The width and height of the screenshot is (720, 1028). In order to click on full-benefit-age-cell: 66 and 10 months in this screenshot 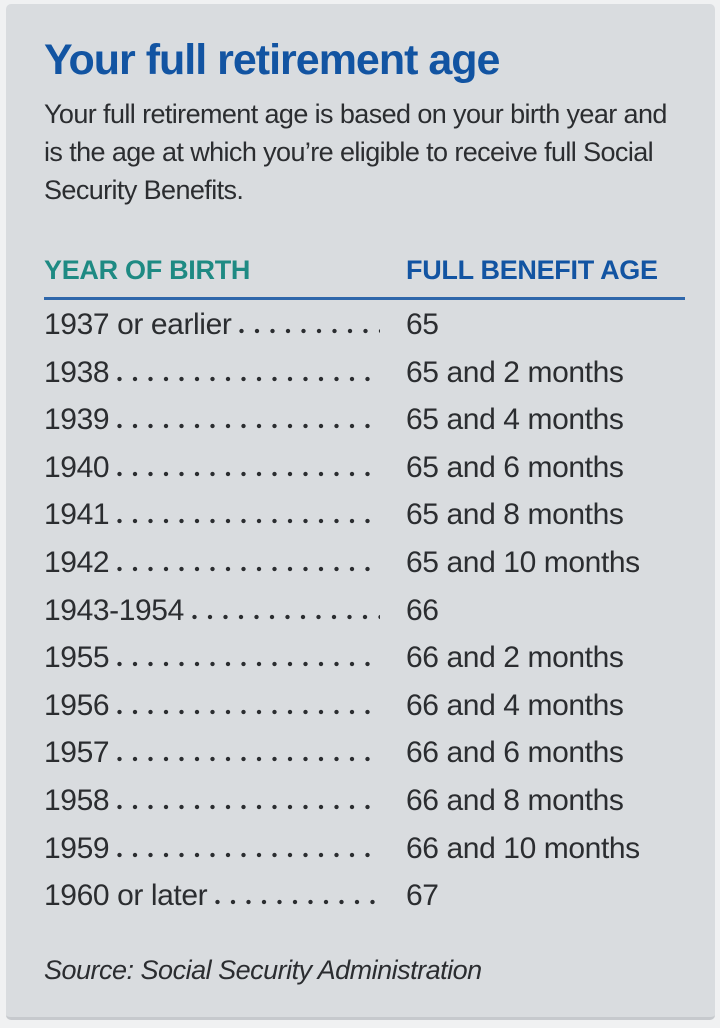, I will do `click(523, 848)`.